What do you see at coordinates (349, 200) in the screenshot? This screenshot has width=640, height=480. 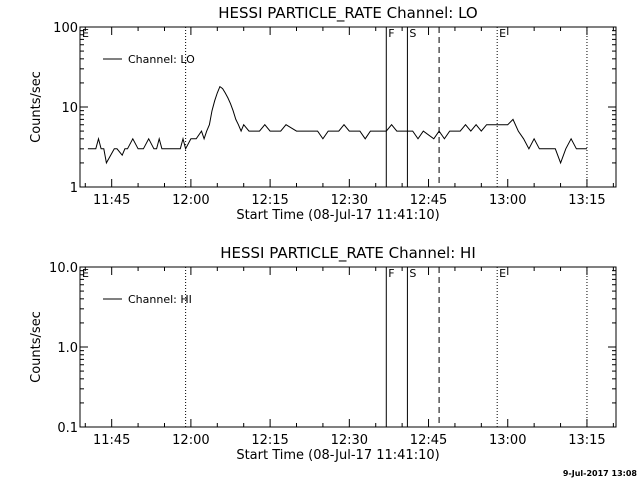 I see `panel1-x-tick-label: 12:30` at bounding box center [349, 200].